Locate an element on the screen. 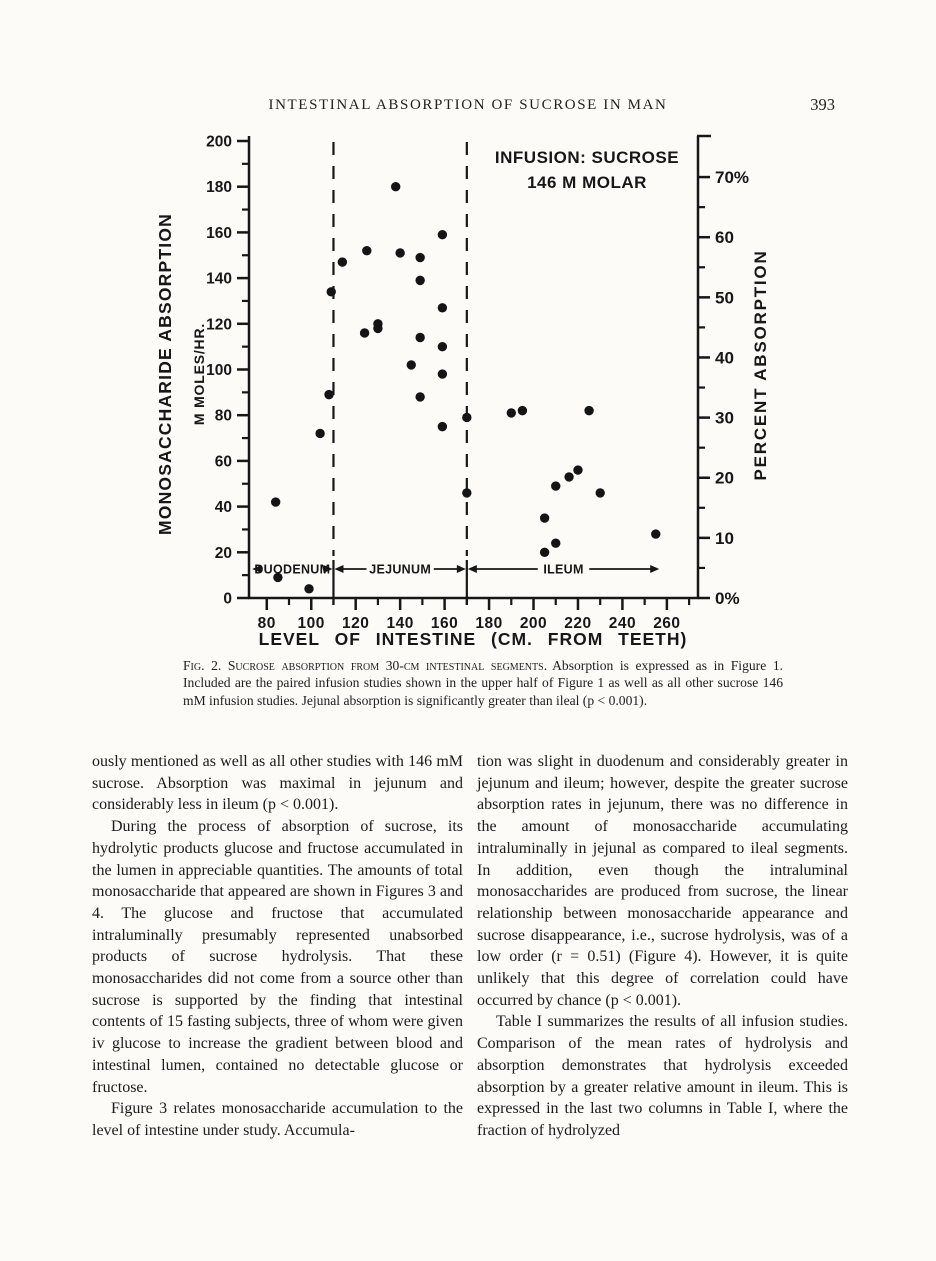  svg-text: 0% is located at coordinates (727, 598).